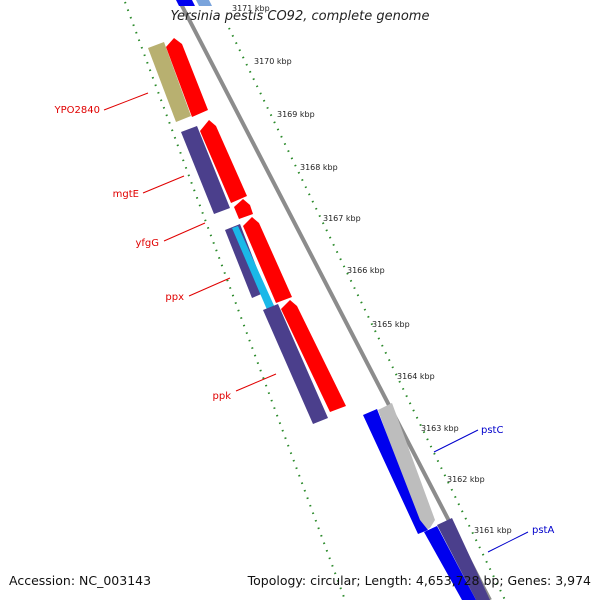  I want to click on feature-pstc, so click(395, 471).